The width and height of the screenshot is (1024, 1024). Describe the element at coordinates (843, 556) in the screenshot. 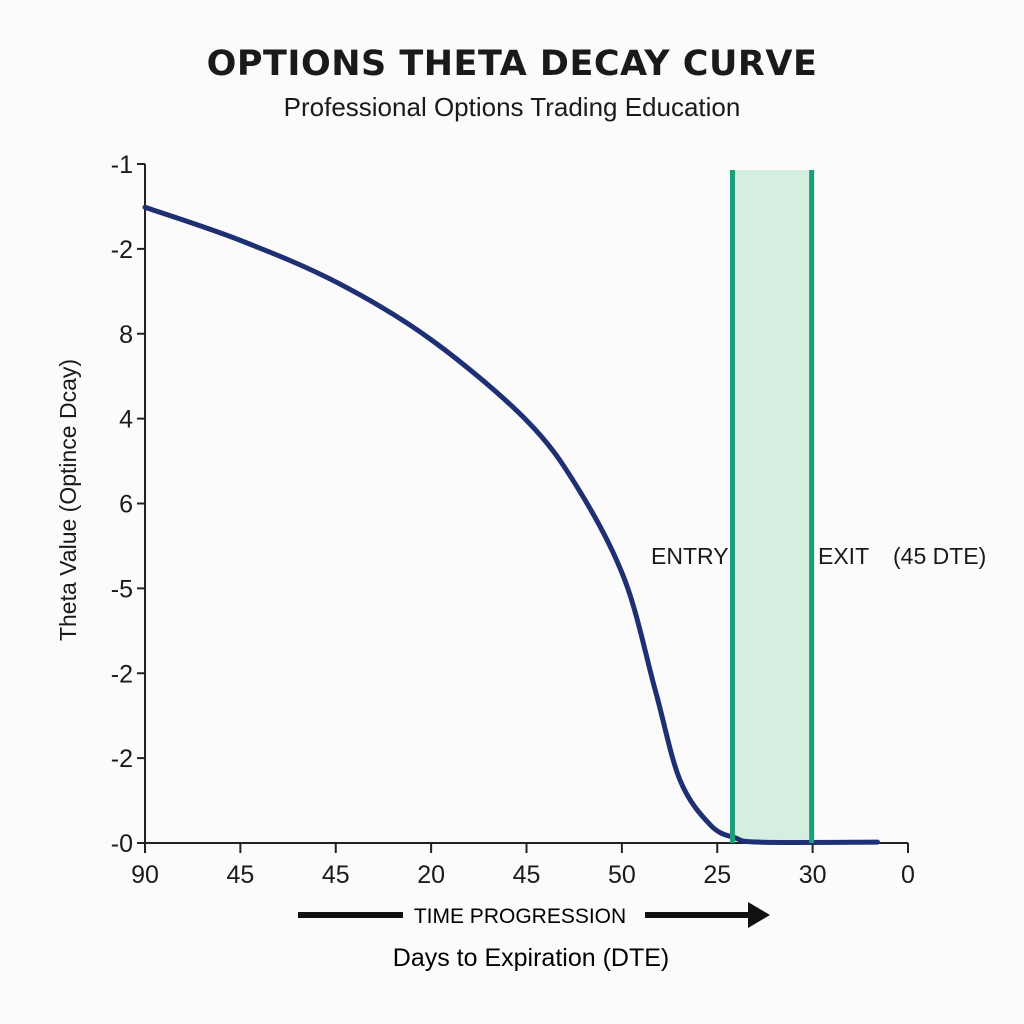

I see `exit-label: EXIT` at that location.